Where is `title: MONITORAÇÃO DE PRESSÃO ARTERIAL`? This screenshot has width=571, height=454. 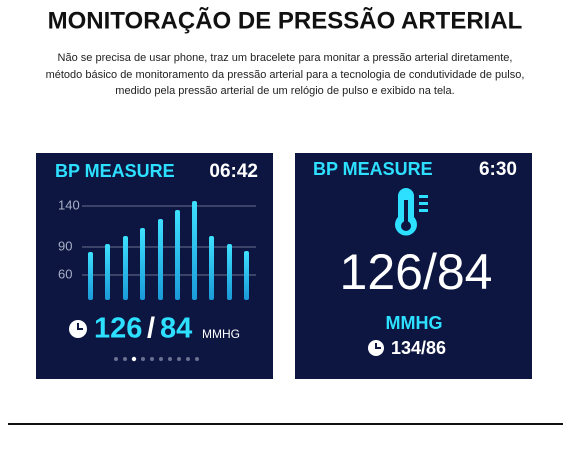 title: MONITORAÇÃO DE PRESSÃO ARTERIAL is located at coordinates (285, 20).